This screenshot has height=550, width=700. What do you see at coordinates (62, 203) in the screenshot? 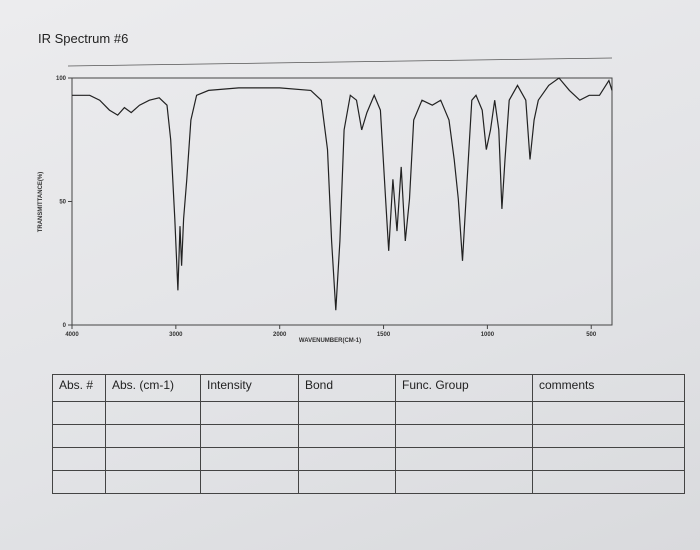
I see `y-tick-label: 50` at bounding box center [62, 203].